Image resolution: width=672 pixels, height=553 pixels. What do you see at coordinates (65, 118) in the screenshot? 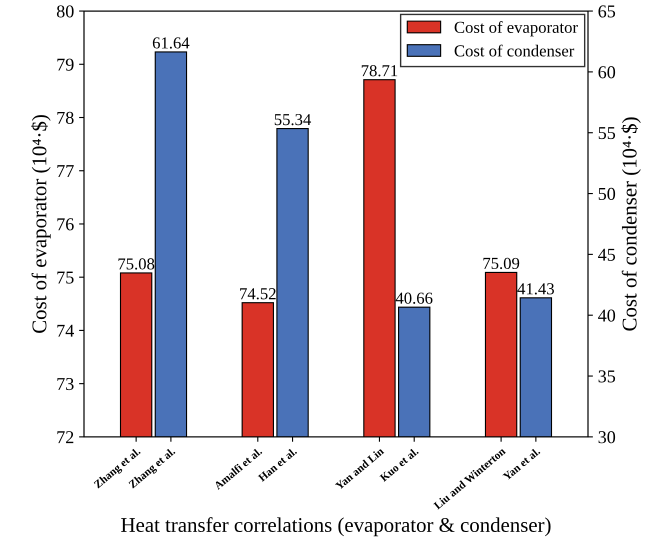
I see `y-tick-label: 78` at bounding box center [65, 118].